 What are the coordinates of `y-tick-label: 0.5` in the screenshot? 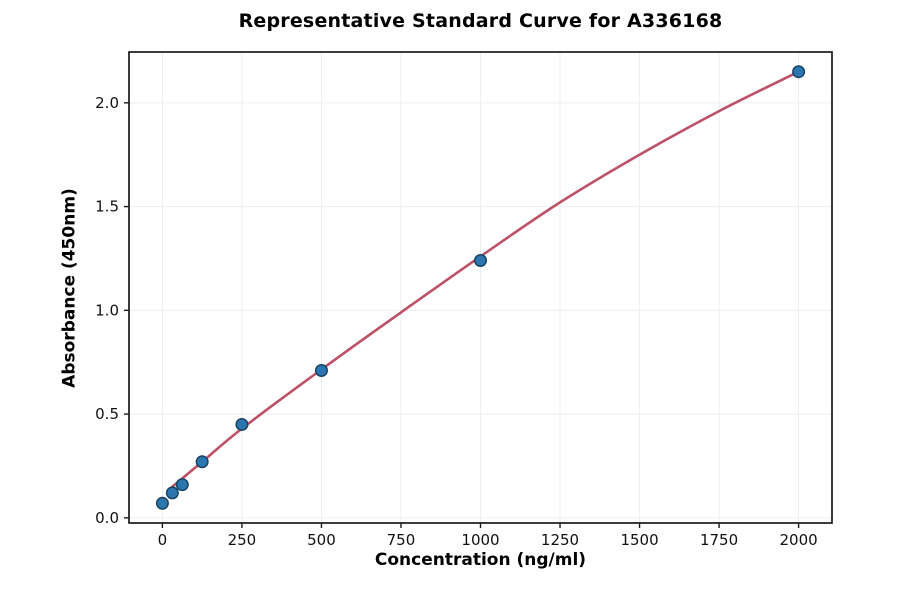 It's located at (107, 414).